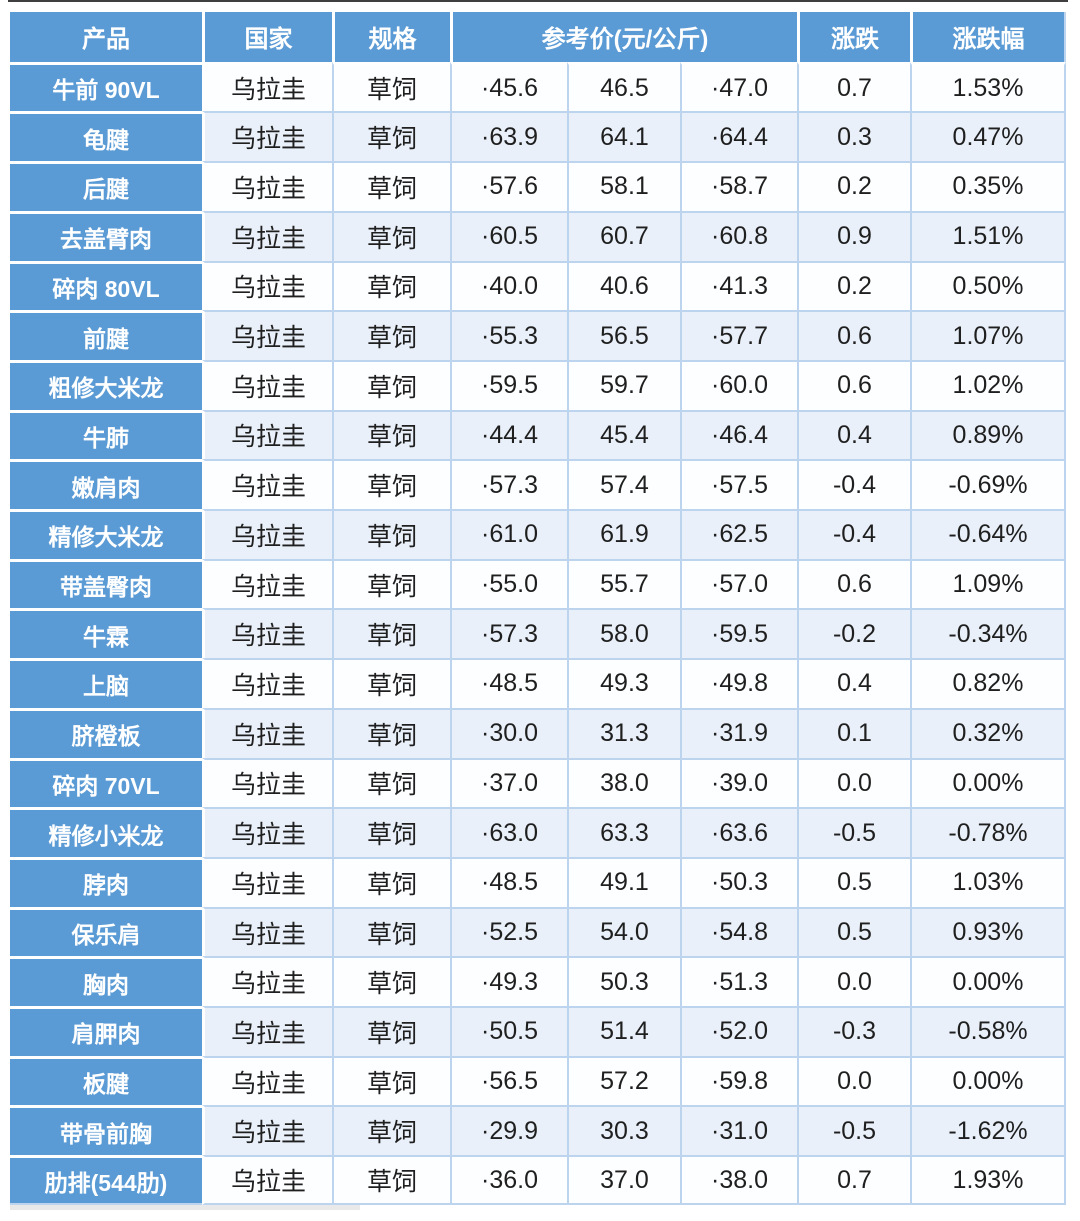 The height and width of the screenshot is (1221, 1080). What do you see at coordinates (738, 285) in the screenshot?
I see `price-high-cell: ·41.3` at bounding box center [738, 285].